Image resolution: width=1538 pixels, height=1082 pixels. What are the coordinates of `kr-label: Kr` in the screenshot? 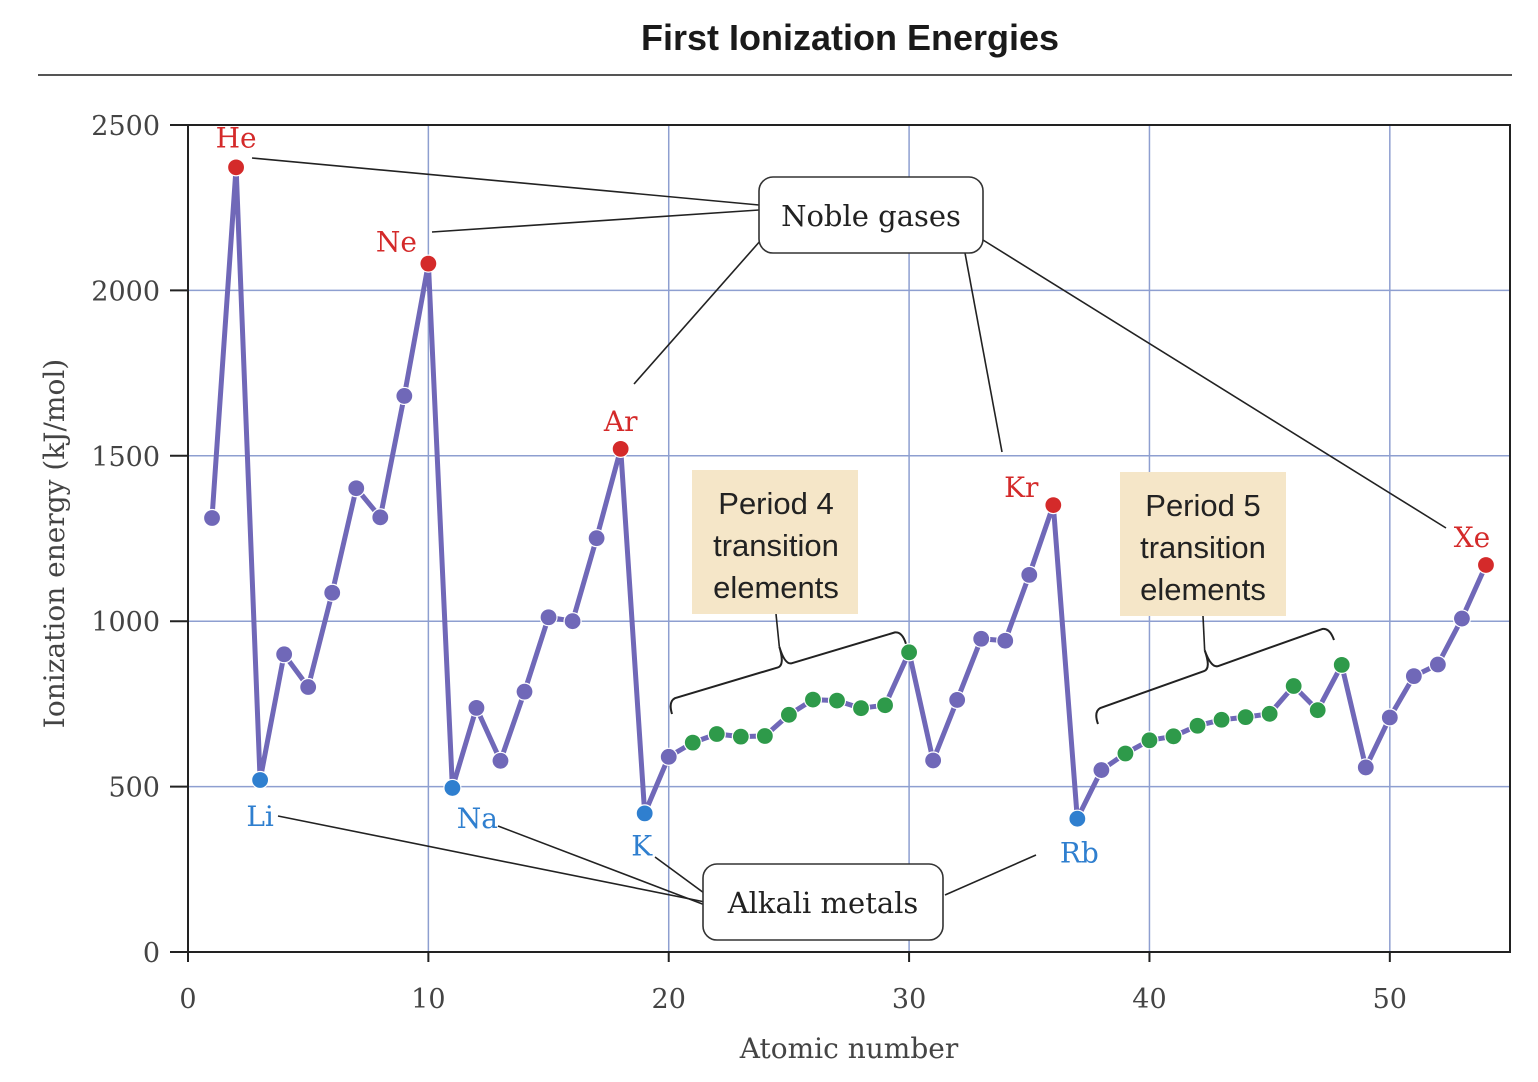 It's located at (1021, 487).